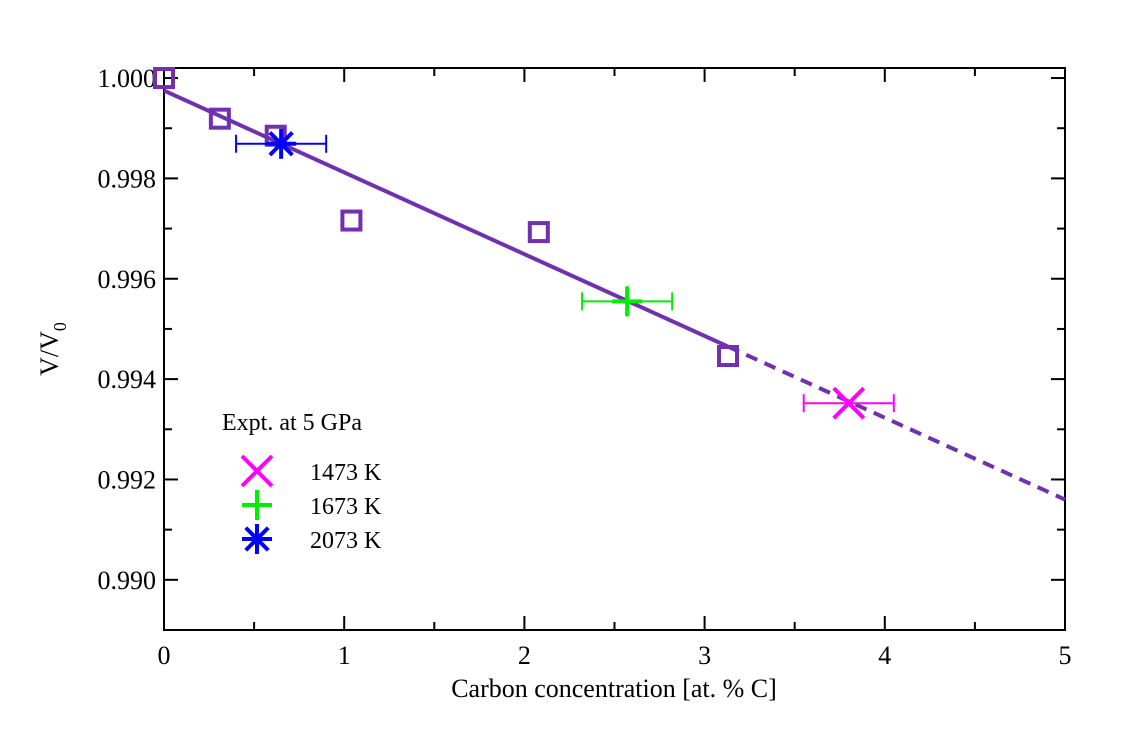  I want to click on data-point-plus, so click(627, 301).